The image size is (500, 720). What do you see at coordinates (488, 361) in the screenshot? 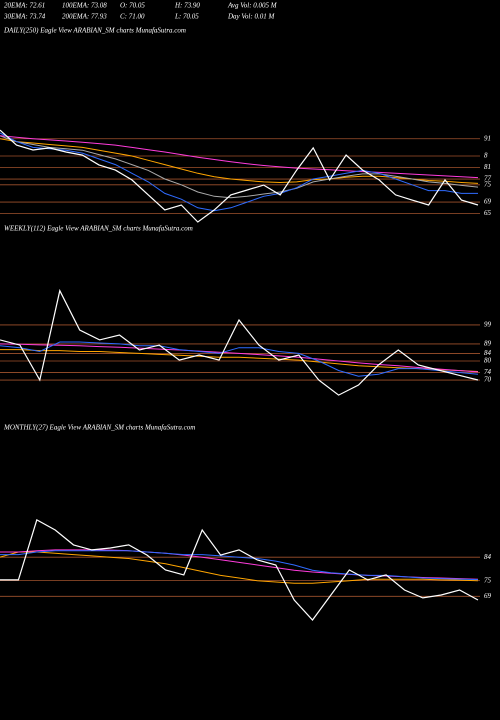
I see `y-tick-label: 80` at bounding box center [488, 361].